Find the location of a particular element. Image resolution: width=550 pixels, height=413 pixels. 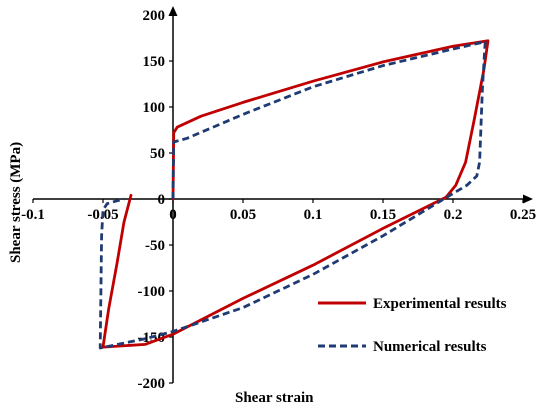

legend: Experimental results Numerical results is located at coordinates (412, 325).